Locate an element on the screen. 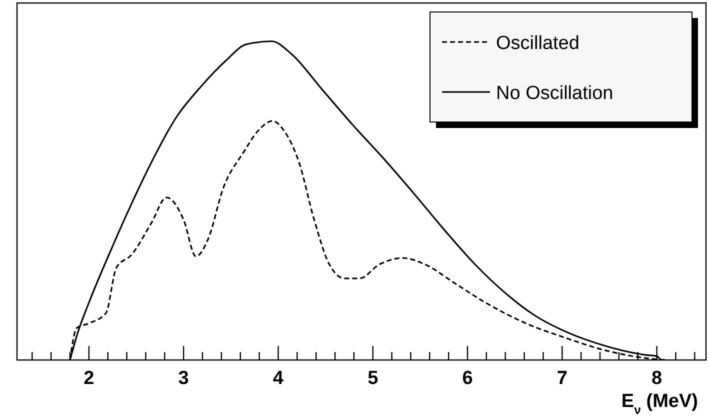 The width and height of the screenshot is (708, 419). x-tick-label: 8 is located at coordinates (656, 378).